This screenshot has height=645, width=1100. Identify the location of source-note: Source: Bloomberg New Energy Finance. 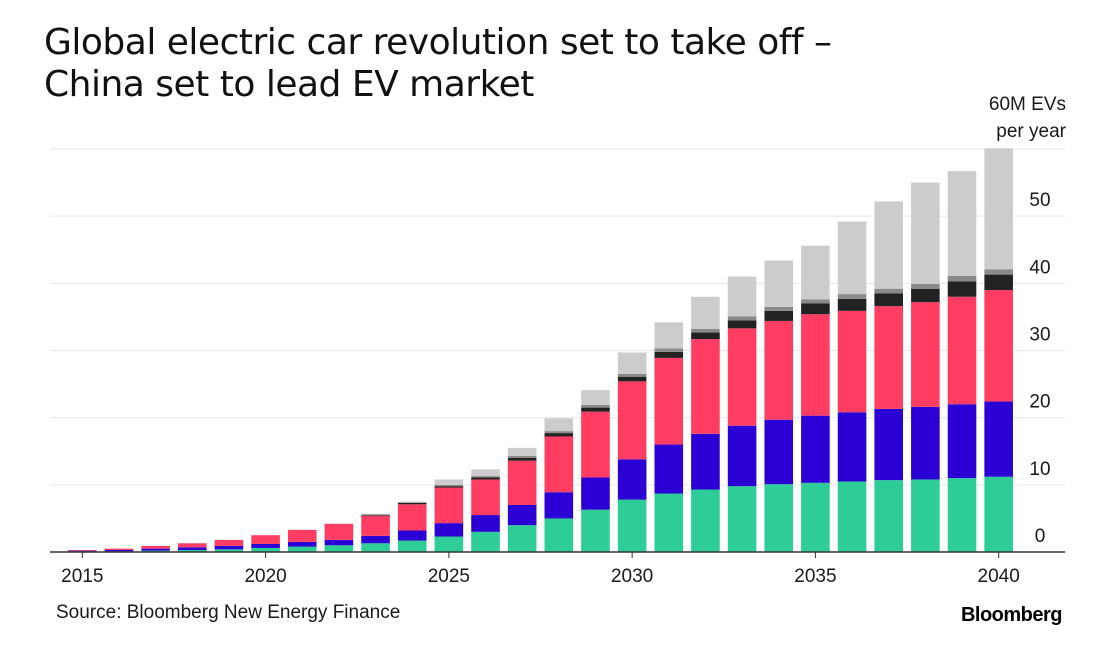
(228, 612).